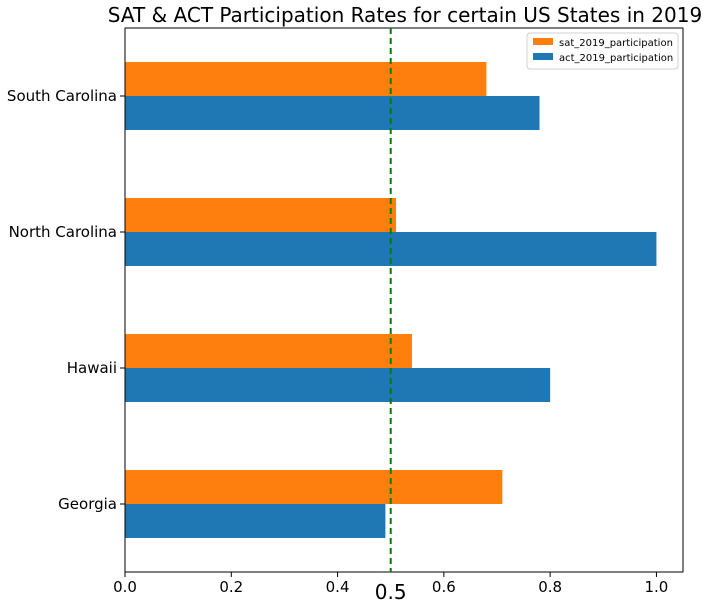  What do you see at coordinates (656, 587) in the screenshot?
I see `x-tick-label: 1.0` at bounding box center [656, 587].